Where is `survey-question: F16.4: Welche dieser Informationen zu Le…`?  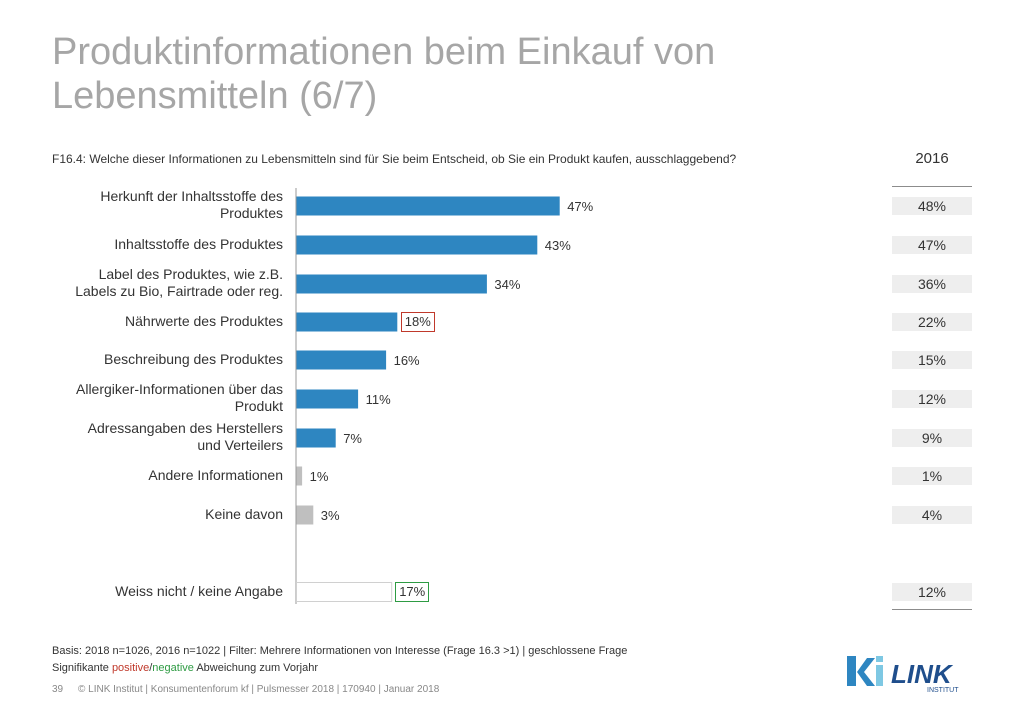 survey-question: F16.4: Welche dieser Informationen zu Le… is located at coordinates (394, 159).